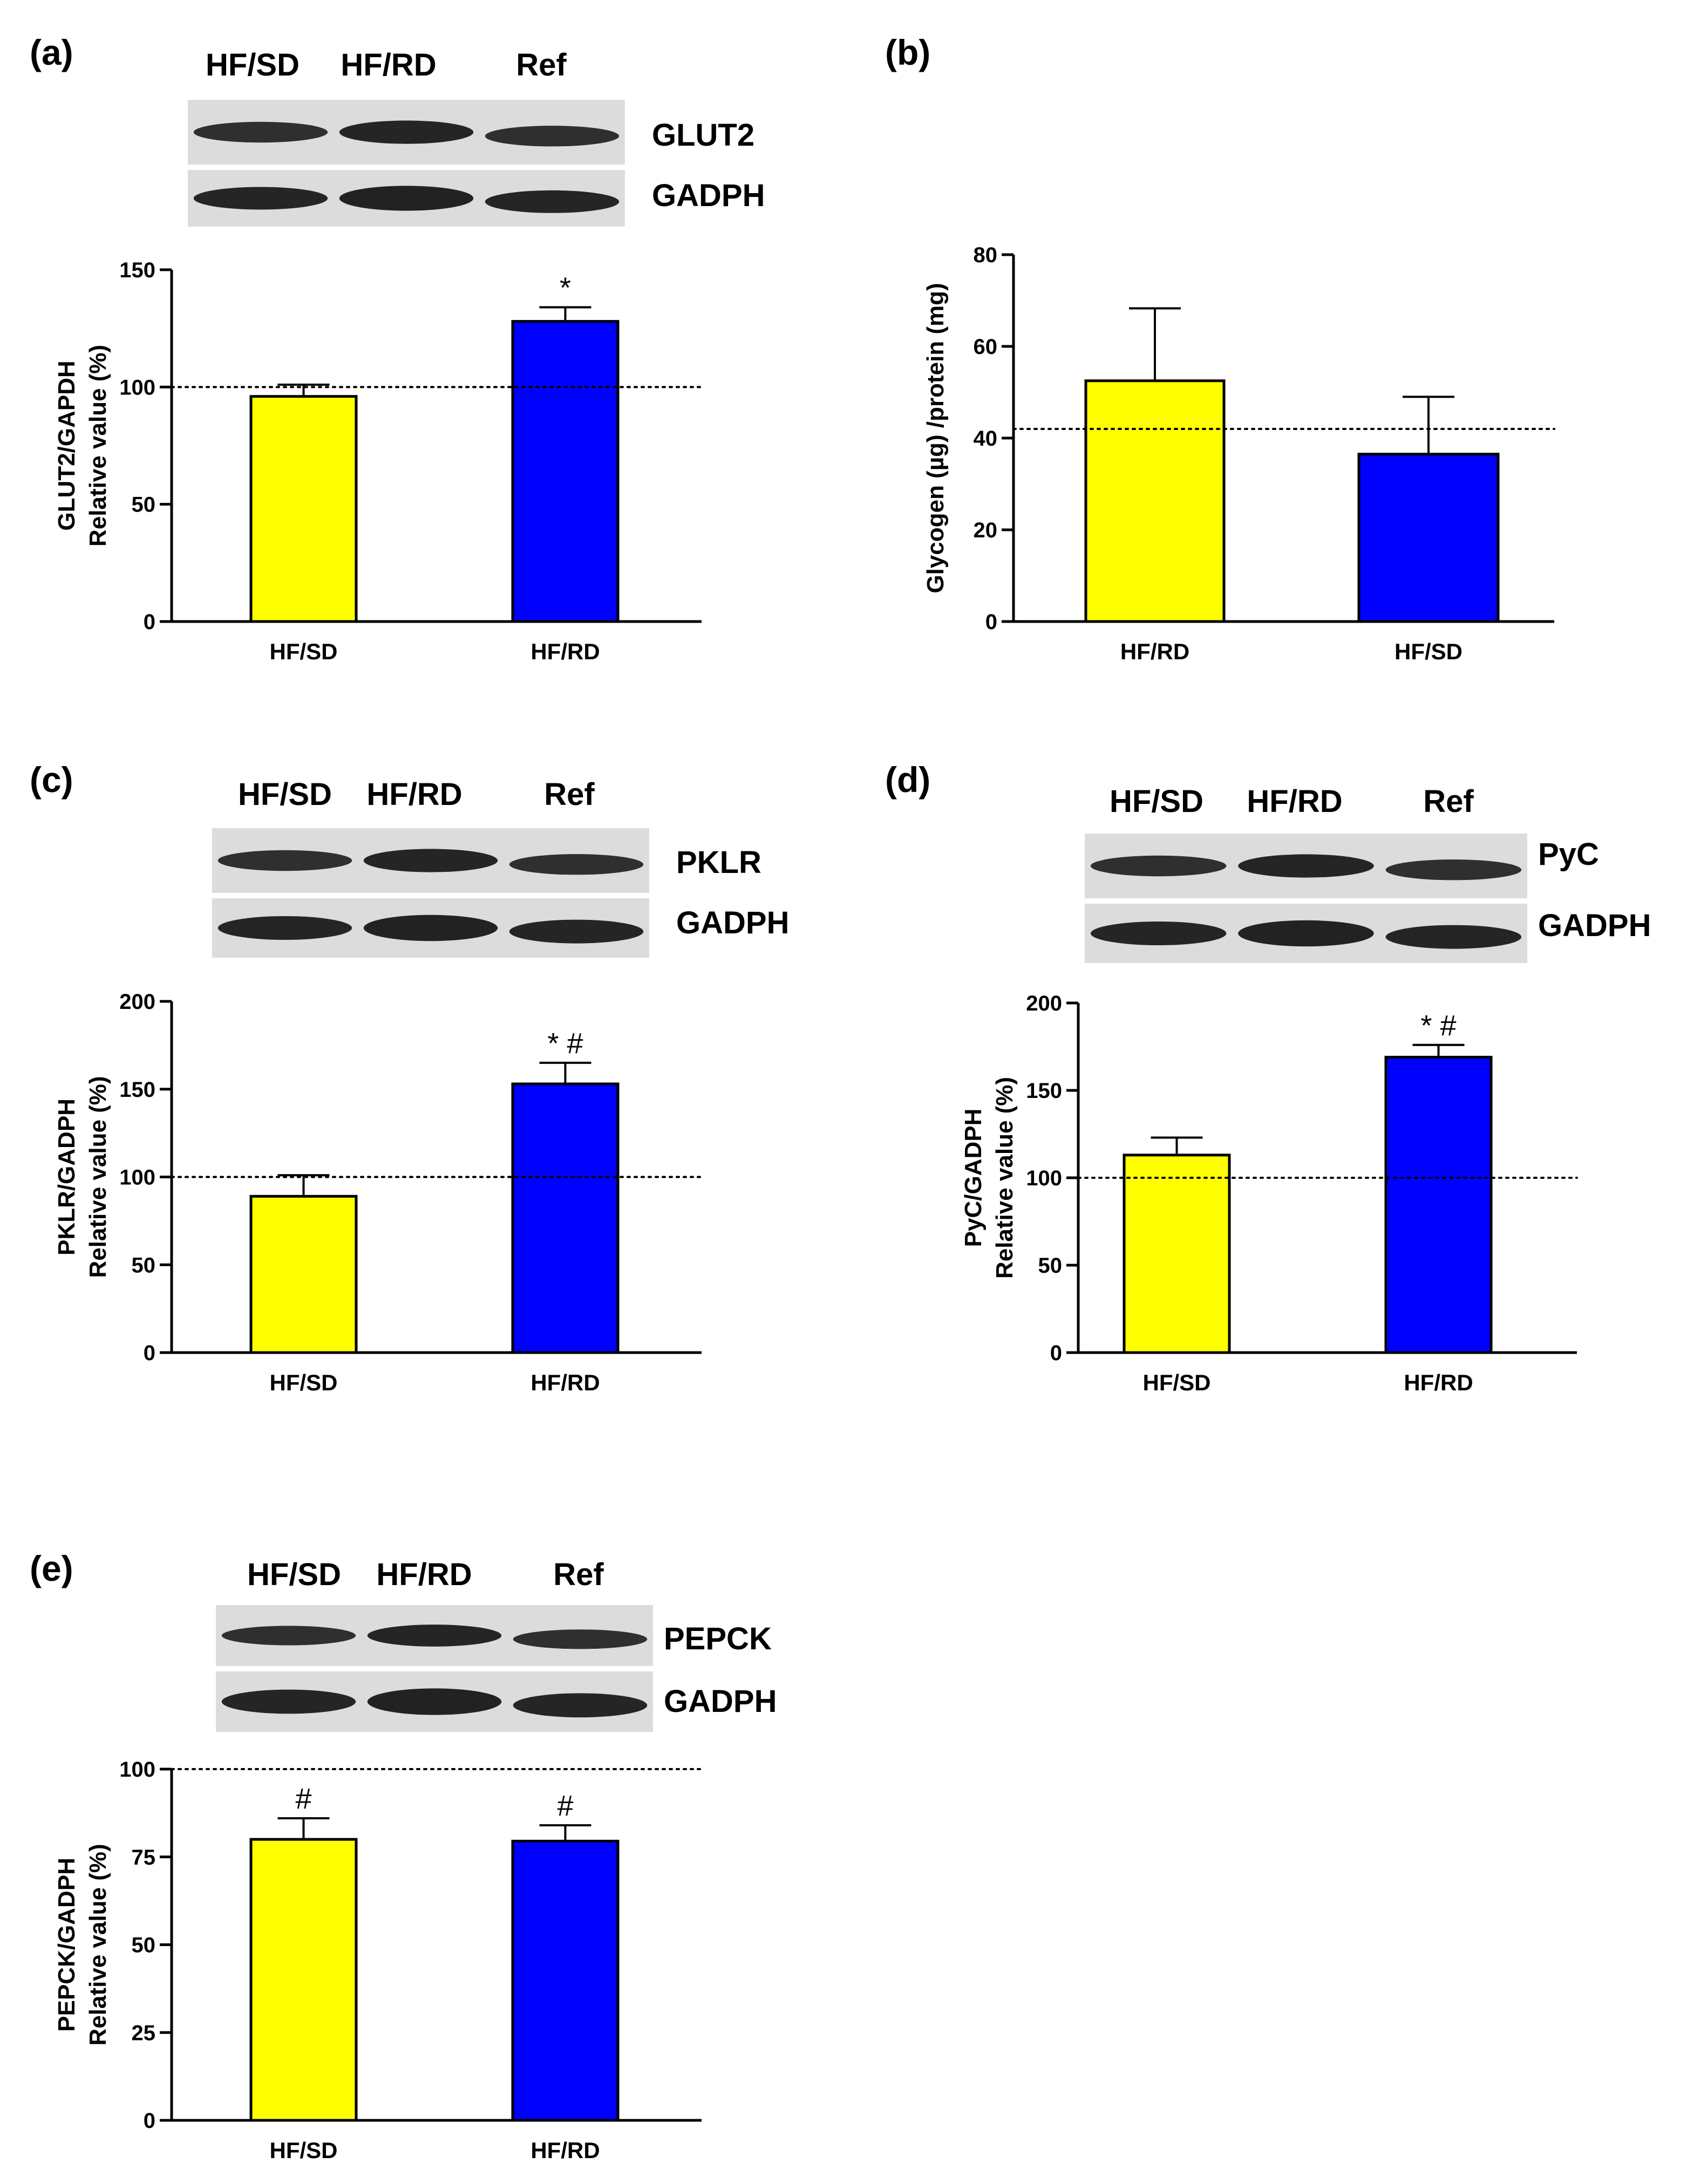 Image resolution: width=1687 pixels, height=2184 pixels. Describe the element at coordinates (703, 135) in the screenshot. I see `protein-label: GLUT2` at that location.